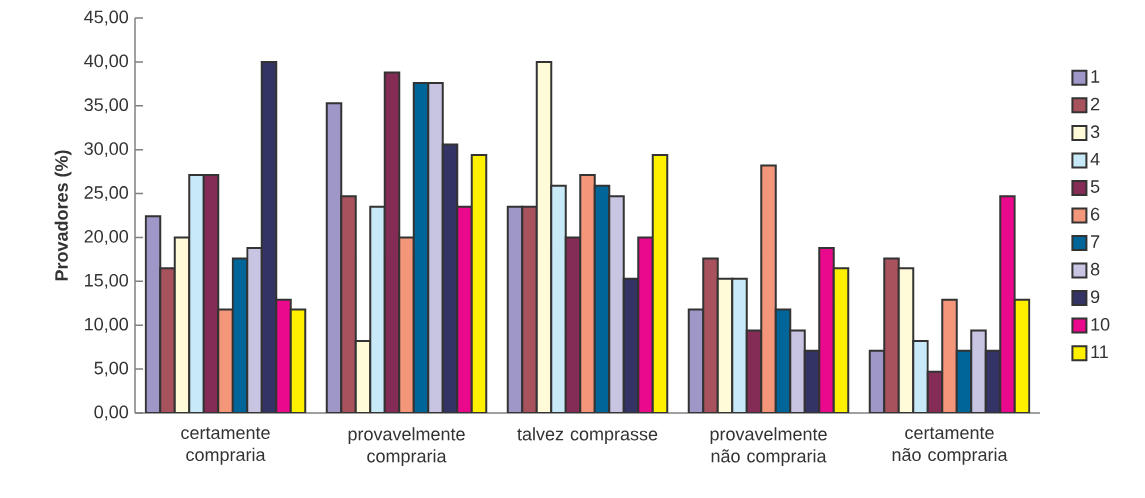 The image size is (1145, 498). I want to click on legend-label: 7, so click(1095, 241).